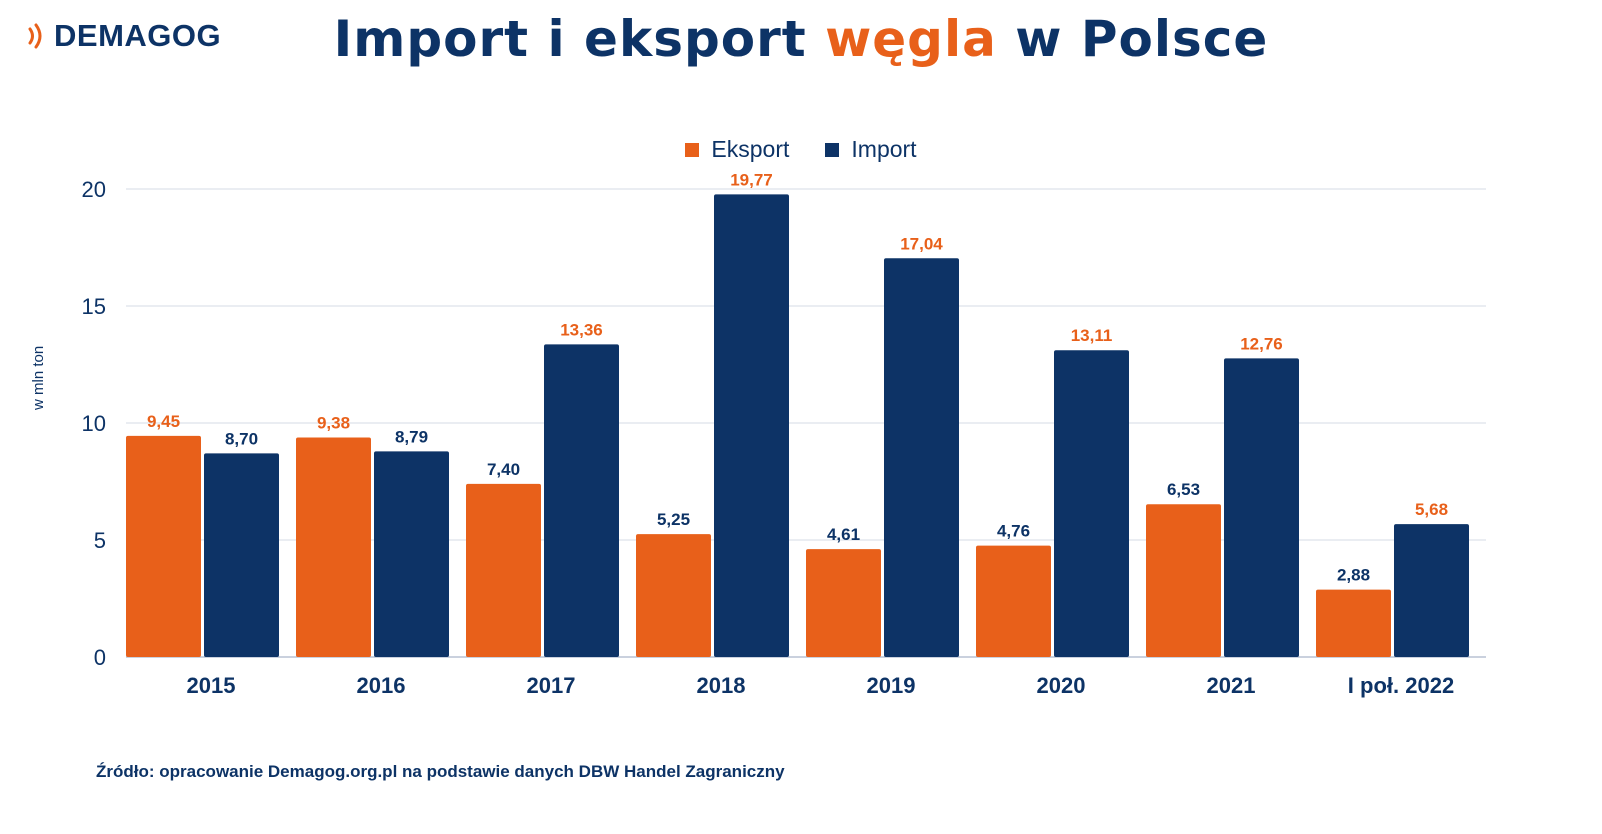 The height and width of the screenshot is (834, 1602). Describe the element at coordinates (570, 39) in the screenshot. I see `title-part-1: Import i eksport` at that location.